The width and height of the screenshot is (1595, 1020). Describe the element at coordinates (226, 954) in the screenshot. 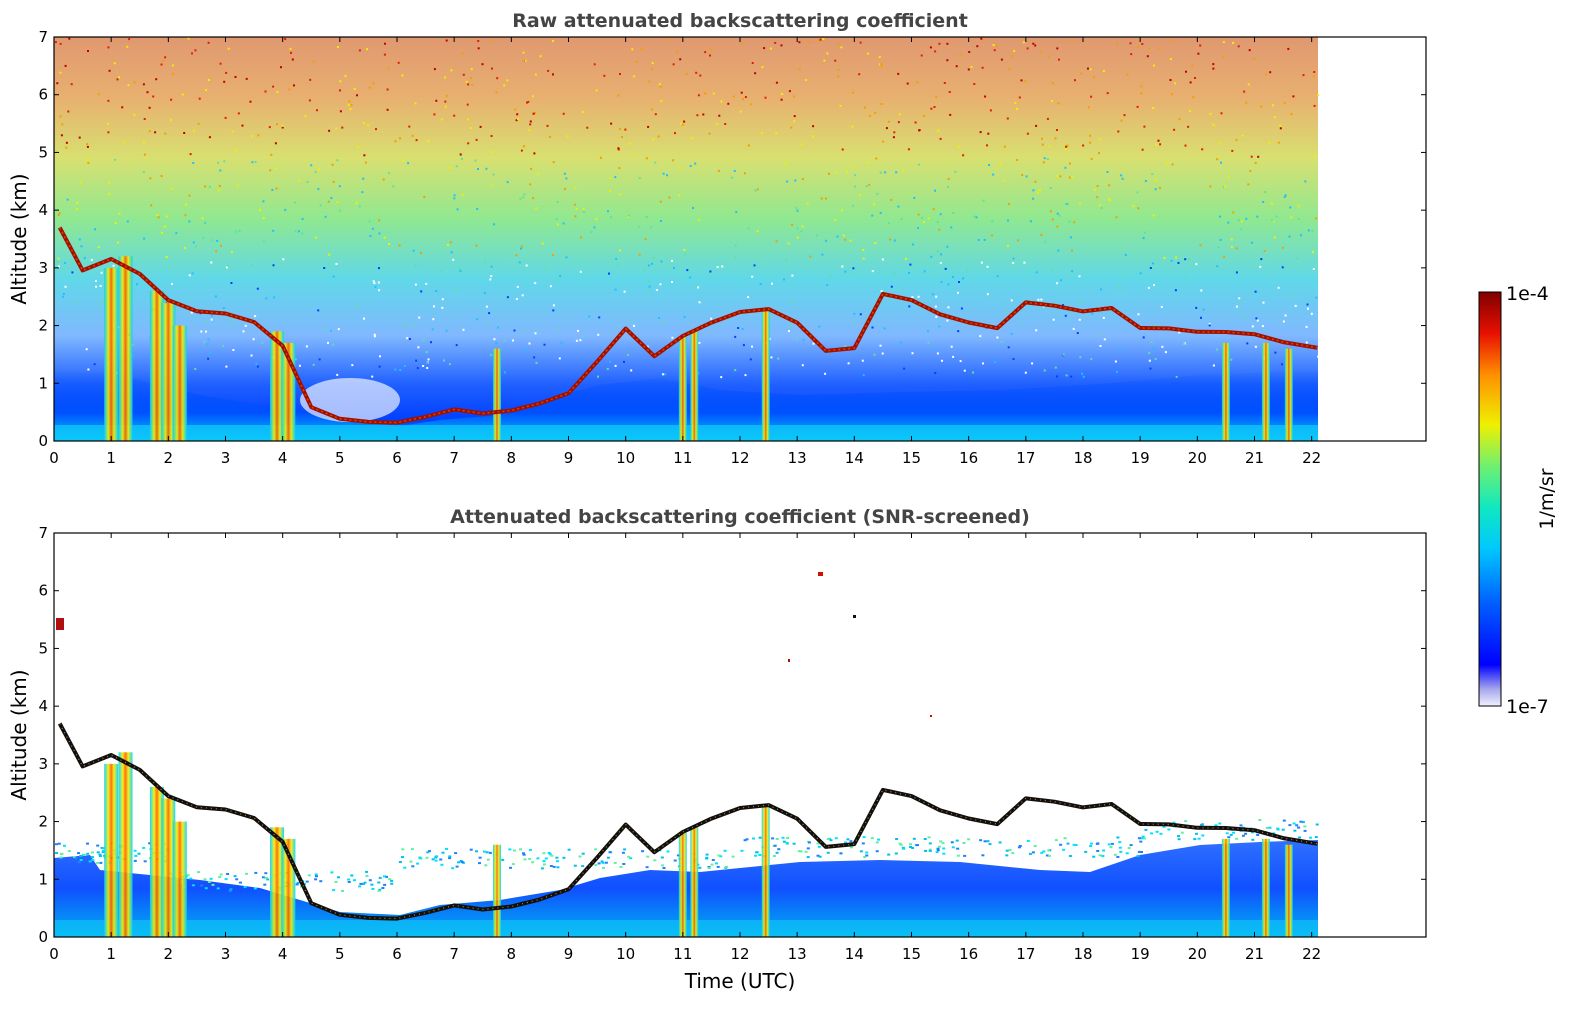

I see `x-tick-label: 3` at that location.